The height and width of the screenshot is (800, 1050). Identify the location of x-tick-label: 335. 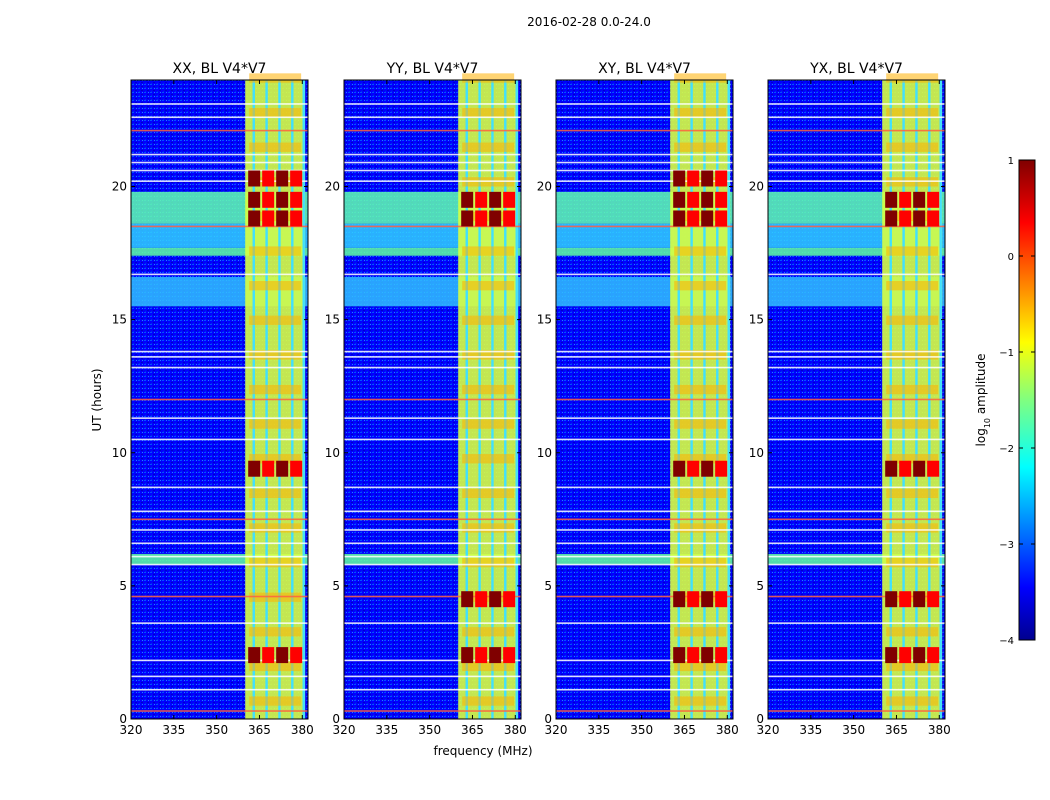
(810, 730).